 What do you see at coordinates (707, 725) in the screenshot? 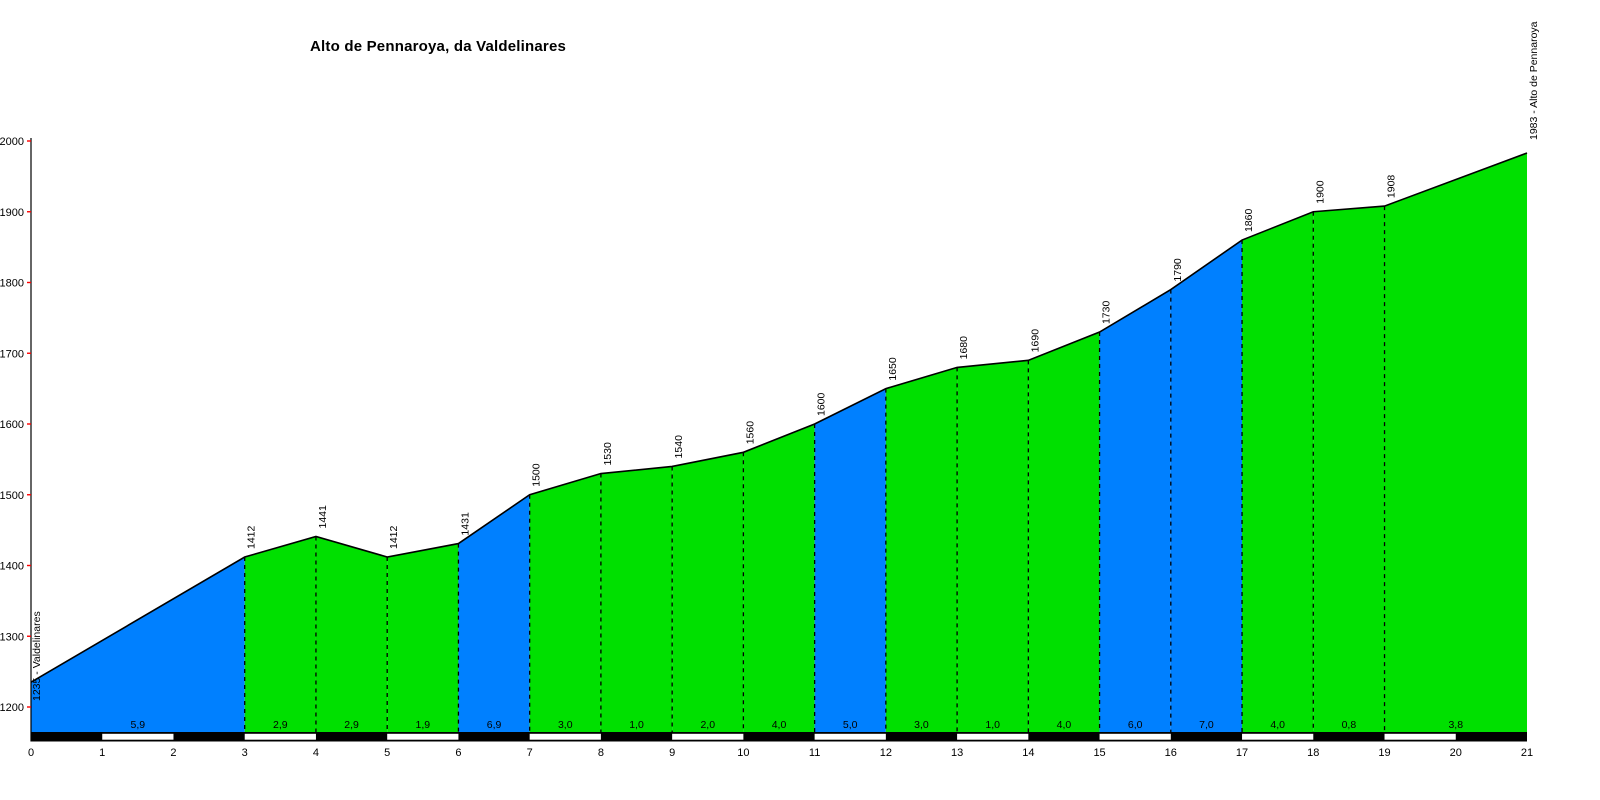
I see `gradient-label: 2,0` at bounding box center [707, 725].